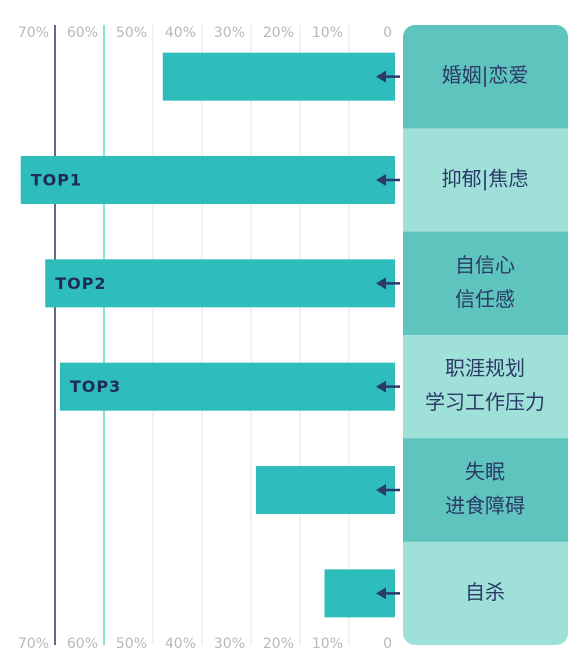 The image size is (570, 672). Describe the element at coordinates (485, 299) in the screenshot. I see `category-label: 信任感` at that location.